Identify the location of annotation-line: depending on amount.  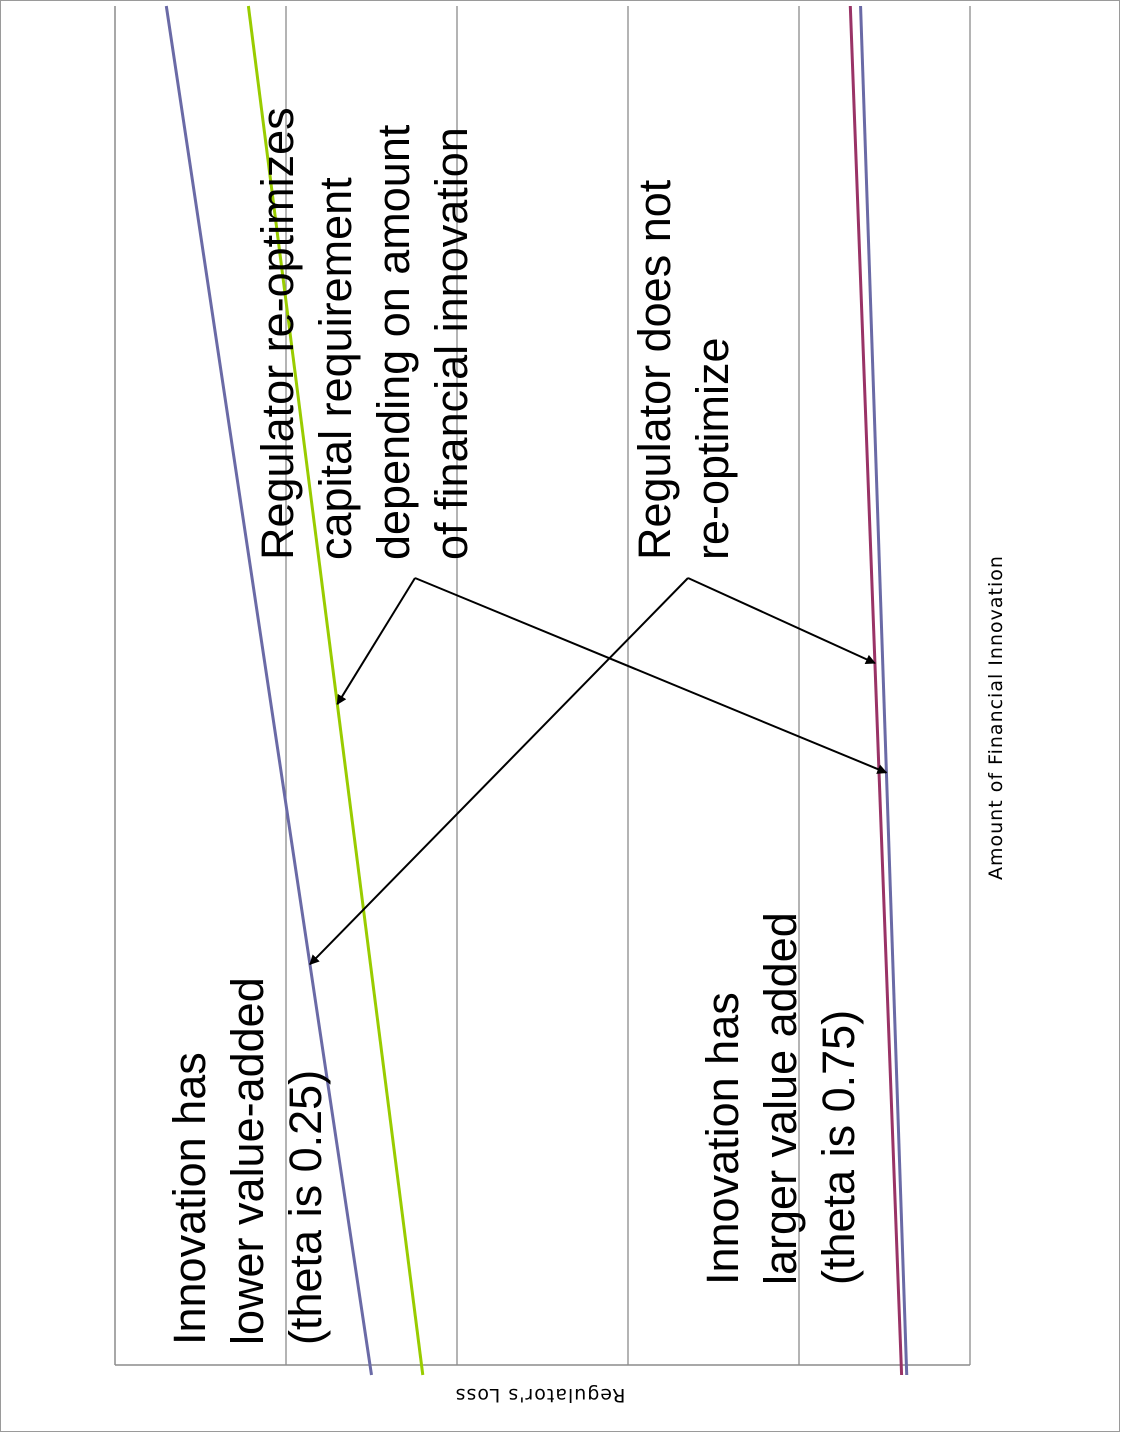
(393, 342).